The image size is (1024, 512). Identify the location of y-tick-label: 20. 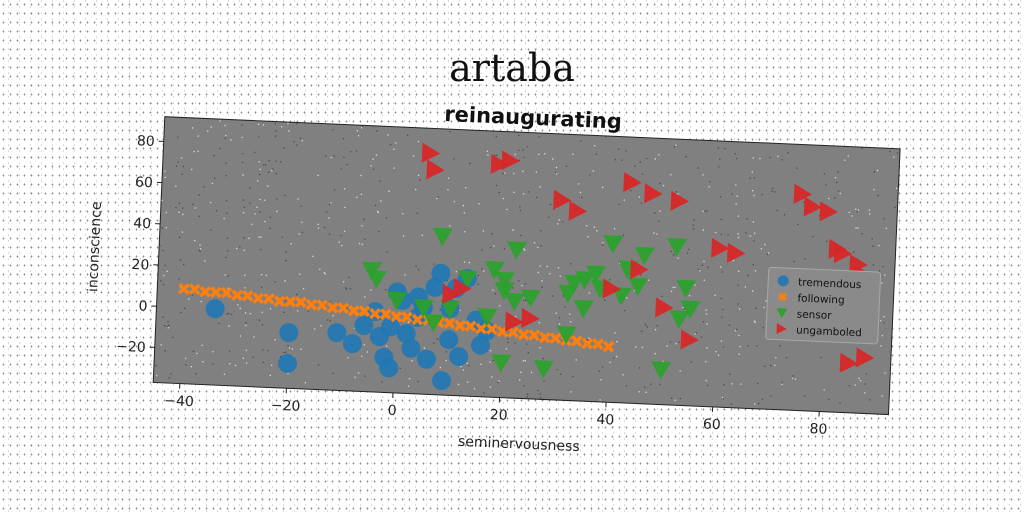
(140, 265).